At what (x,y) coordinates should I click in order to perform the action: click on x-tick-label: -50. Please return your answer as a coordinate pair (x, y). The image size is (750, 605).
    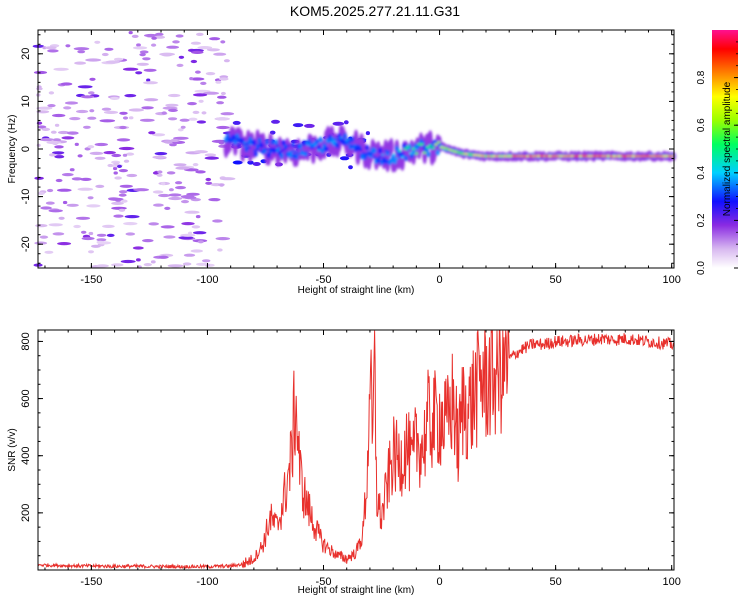
    Looking at the image, I should click on (324, 582).